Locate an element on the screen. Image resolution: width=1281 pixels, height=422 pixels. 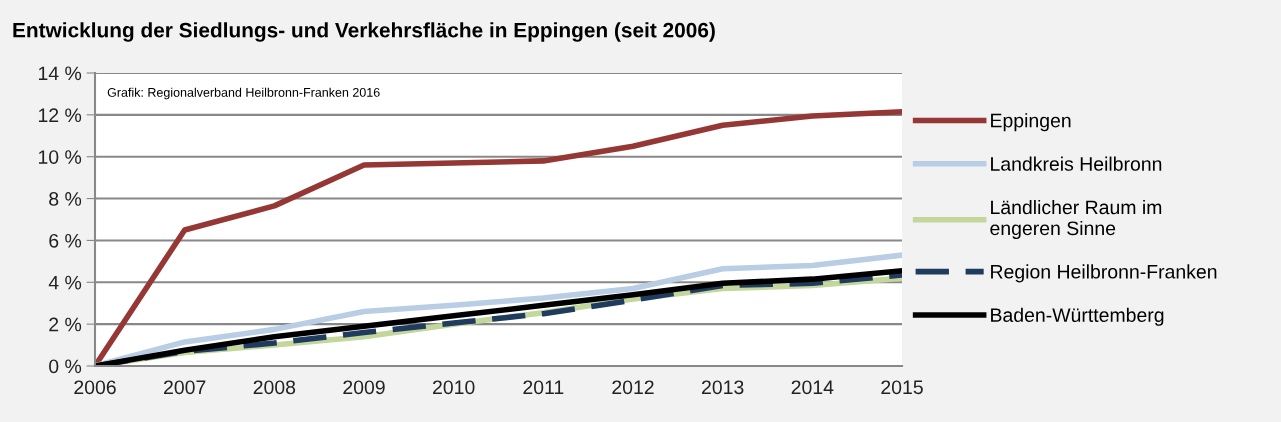
annotation: Grafik: Regionalverband Heilbronn-Franken 2016 is located at coordinates (243, 93).